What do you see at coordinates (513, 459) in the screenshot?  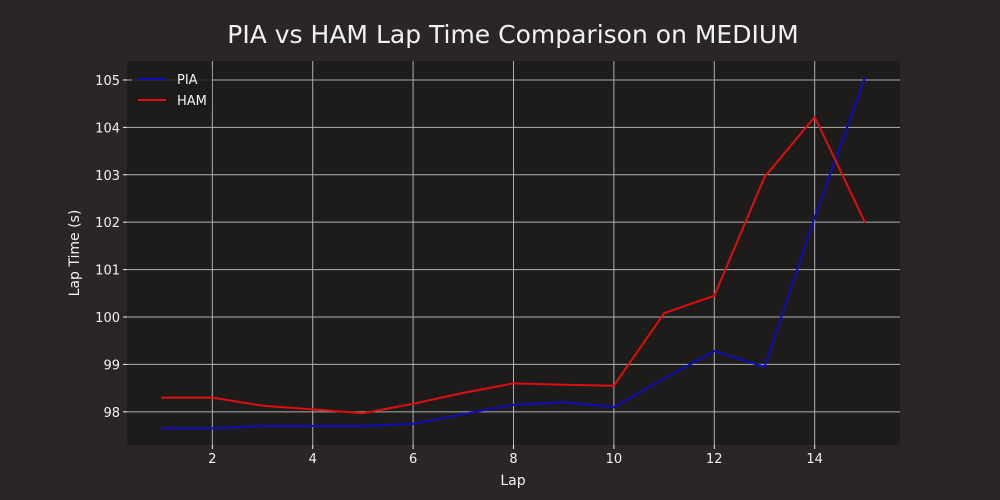 I see `x-tick-label: 8` at bounding box center [513, 459].